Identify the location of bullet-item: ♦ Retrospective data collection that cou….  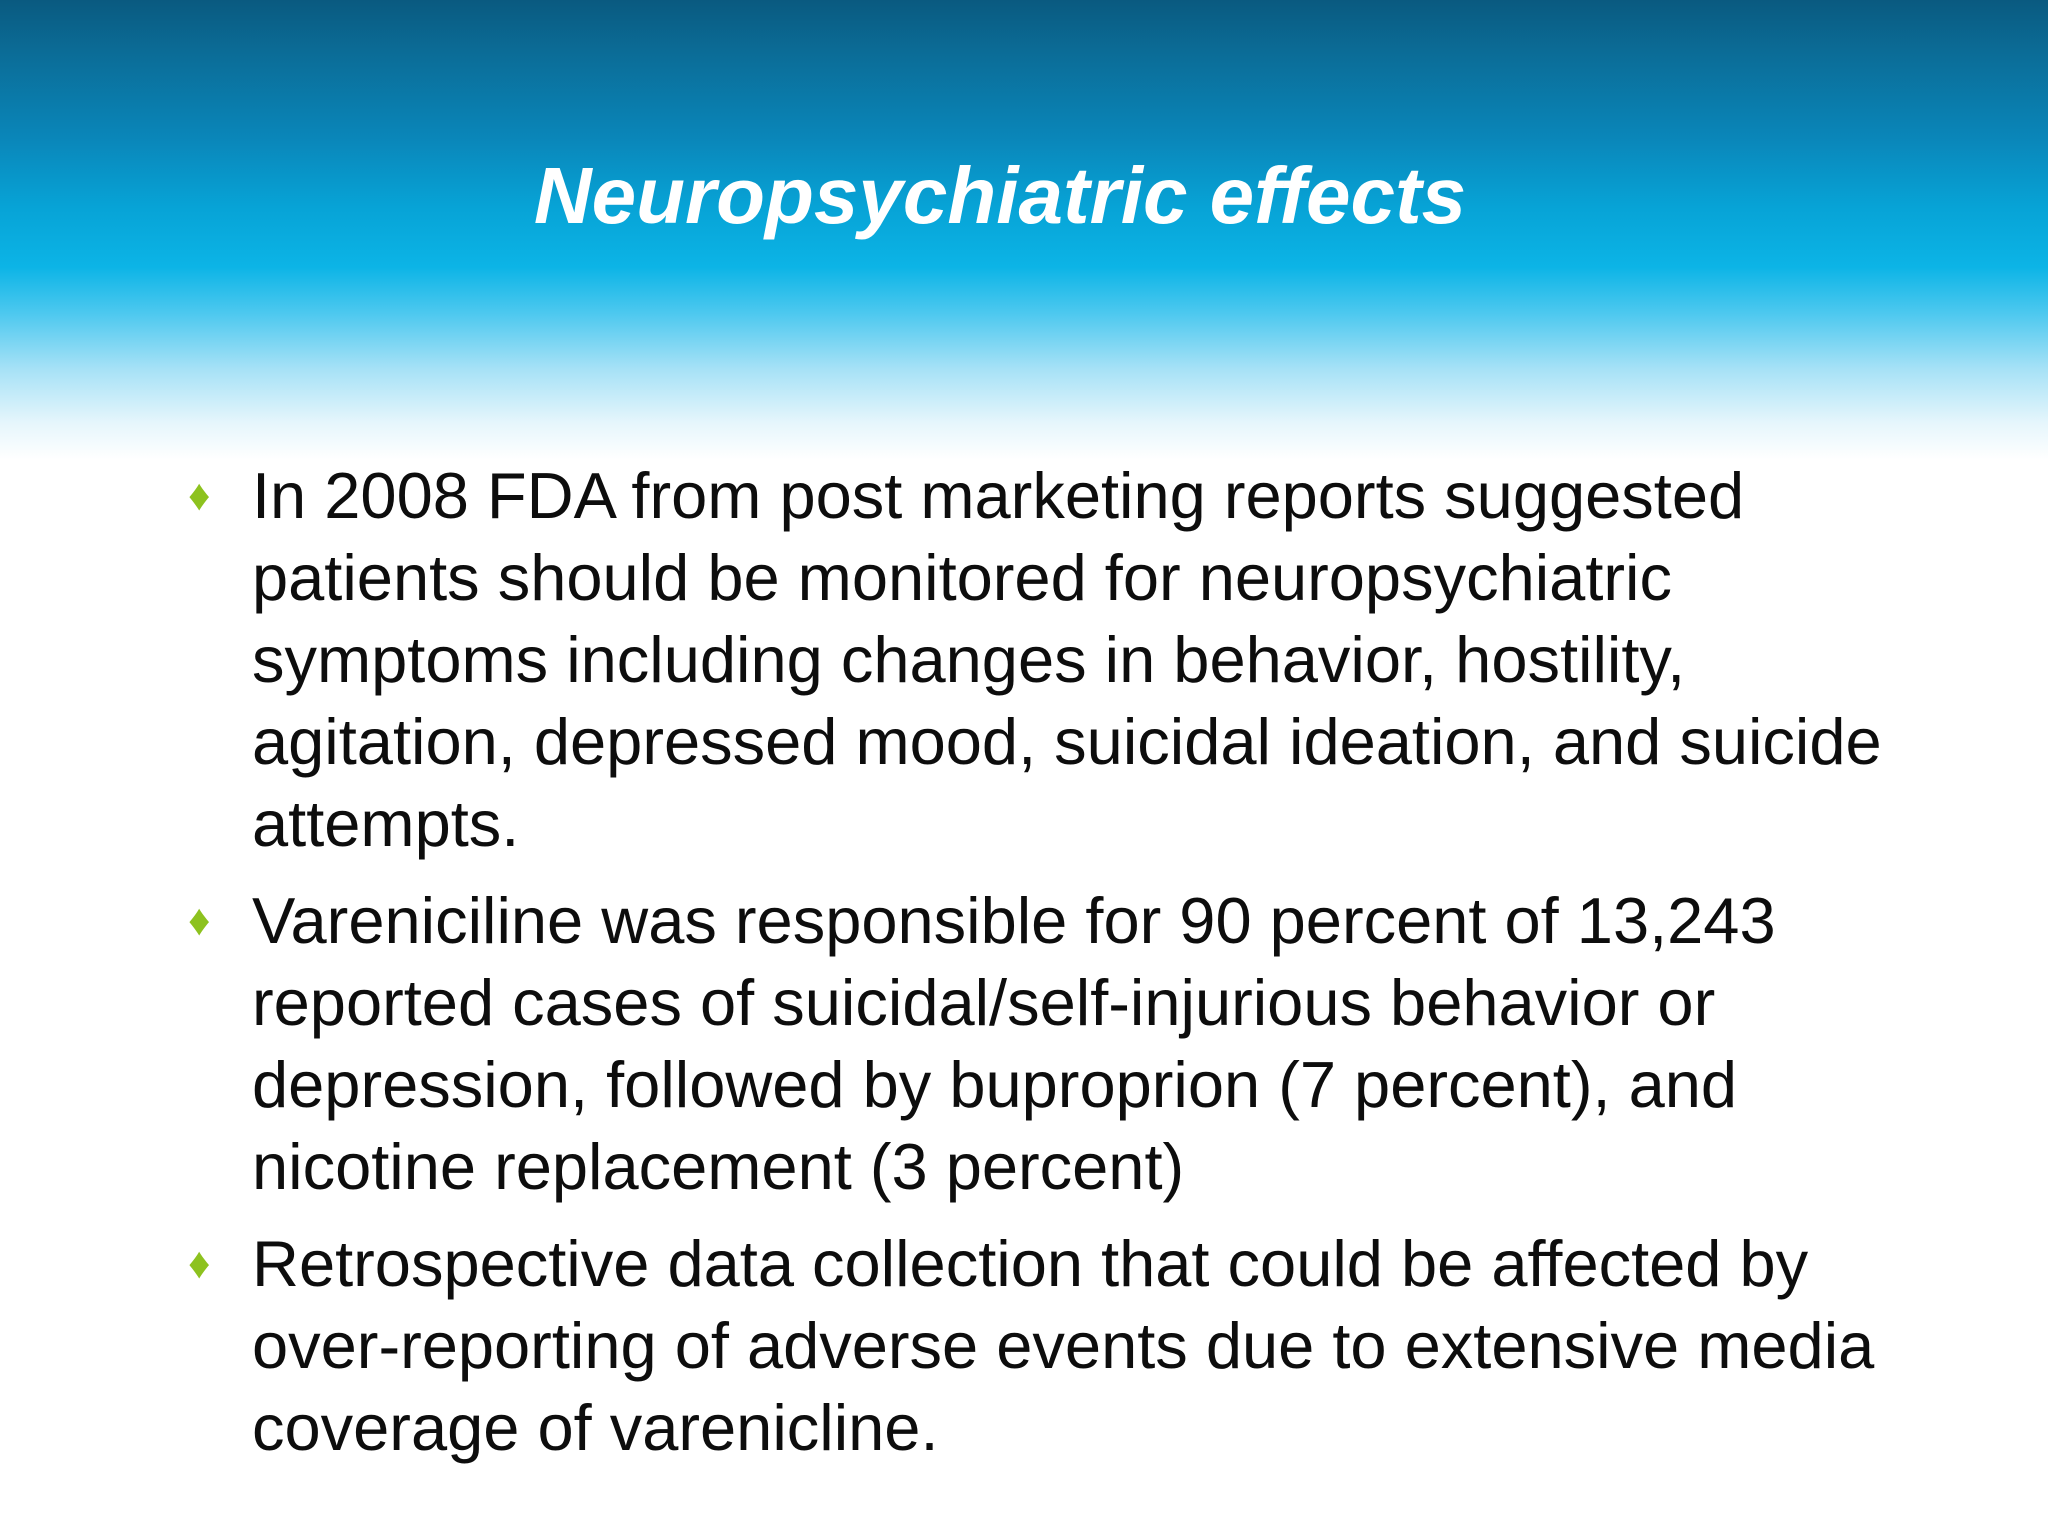
(1040, 1346).